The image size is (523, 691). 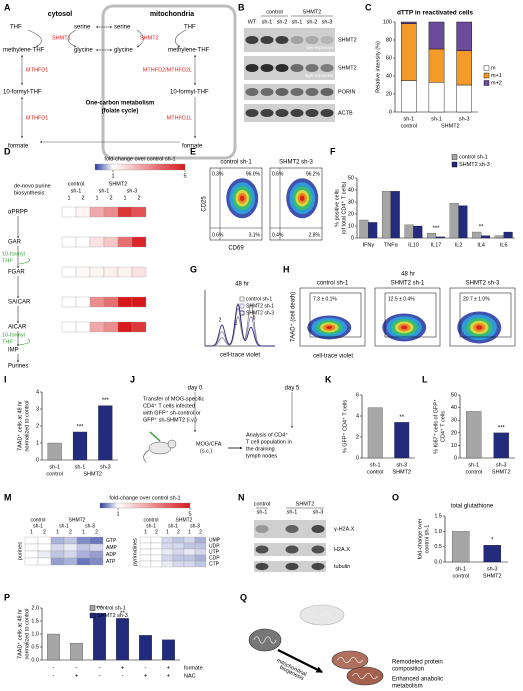 I want to click on panel-letter: P, so click(x=7, y=597).